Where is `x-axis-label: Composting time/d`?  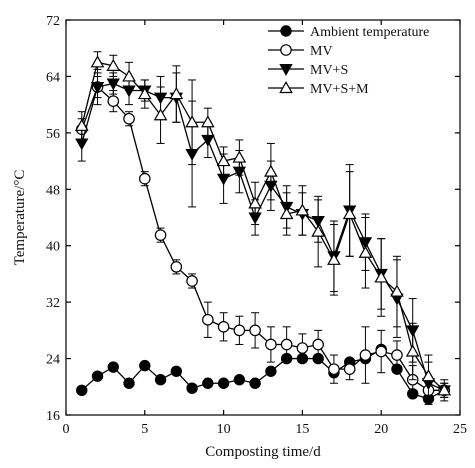
x-axis-label: Composting time/d is located at coordinates (263, 452).